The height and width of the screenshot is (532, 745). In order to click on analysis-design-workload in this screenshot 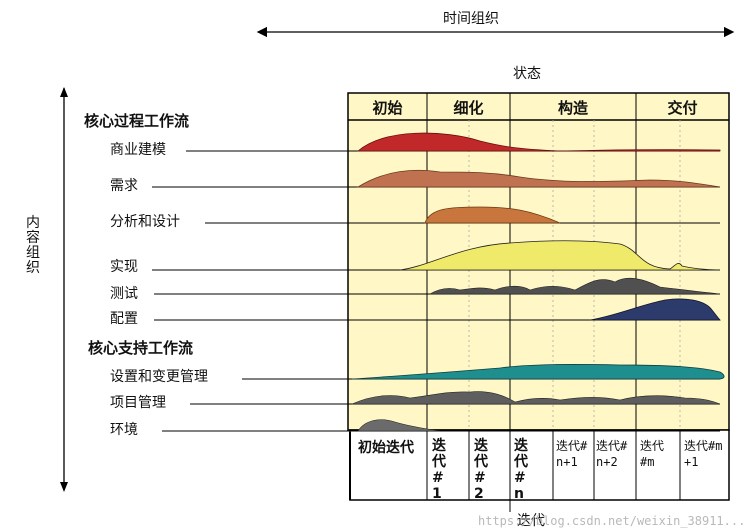, I will do `click(492, 215)`.